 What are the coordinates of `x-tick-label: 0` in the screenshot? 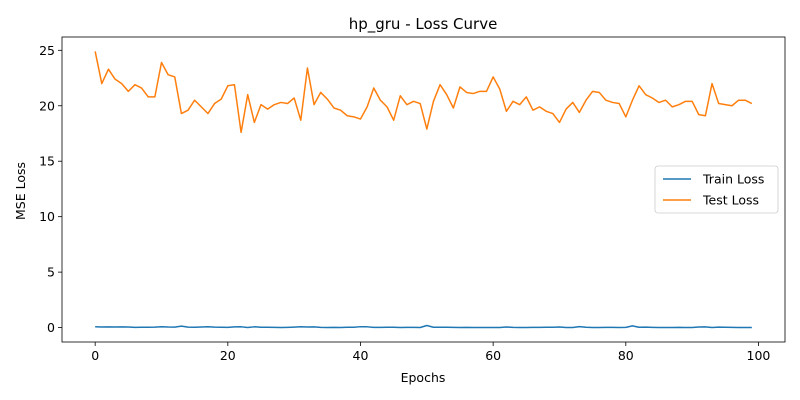 It's located at (95, 355).